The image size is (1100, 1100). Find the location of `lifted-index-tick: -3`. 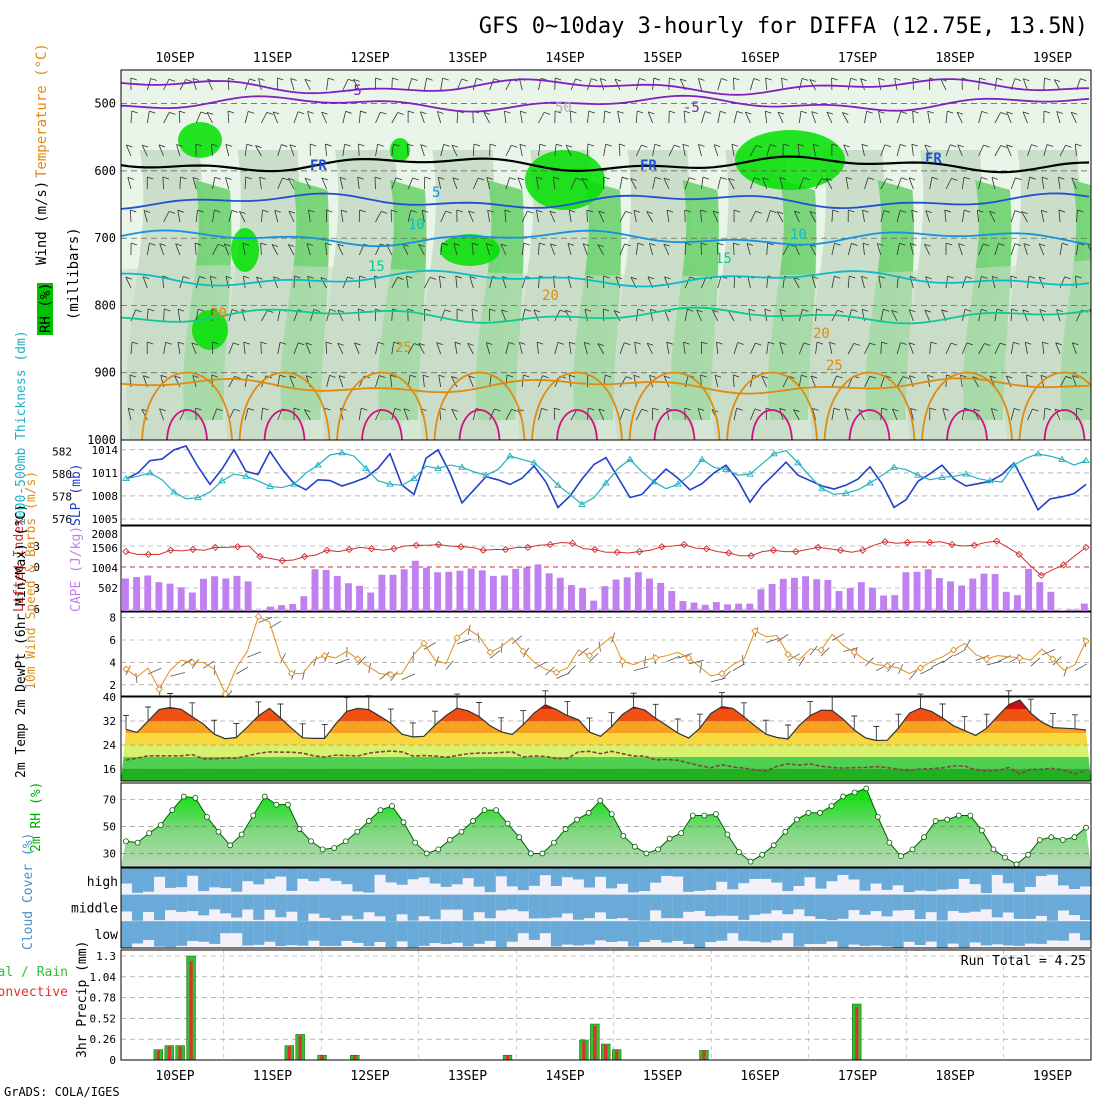

lifted-index-tick: -3 is located at coordinates (33, 546).